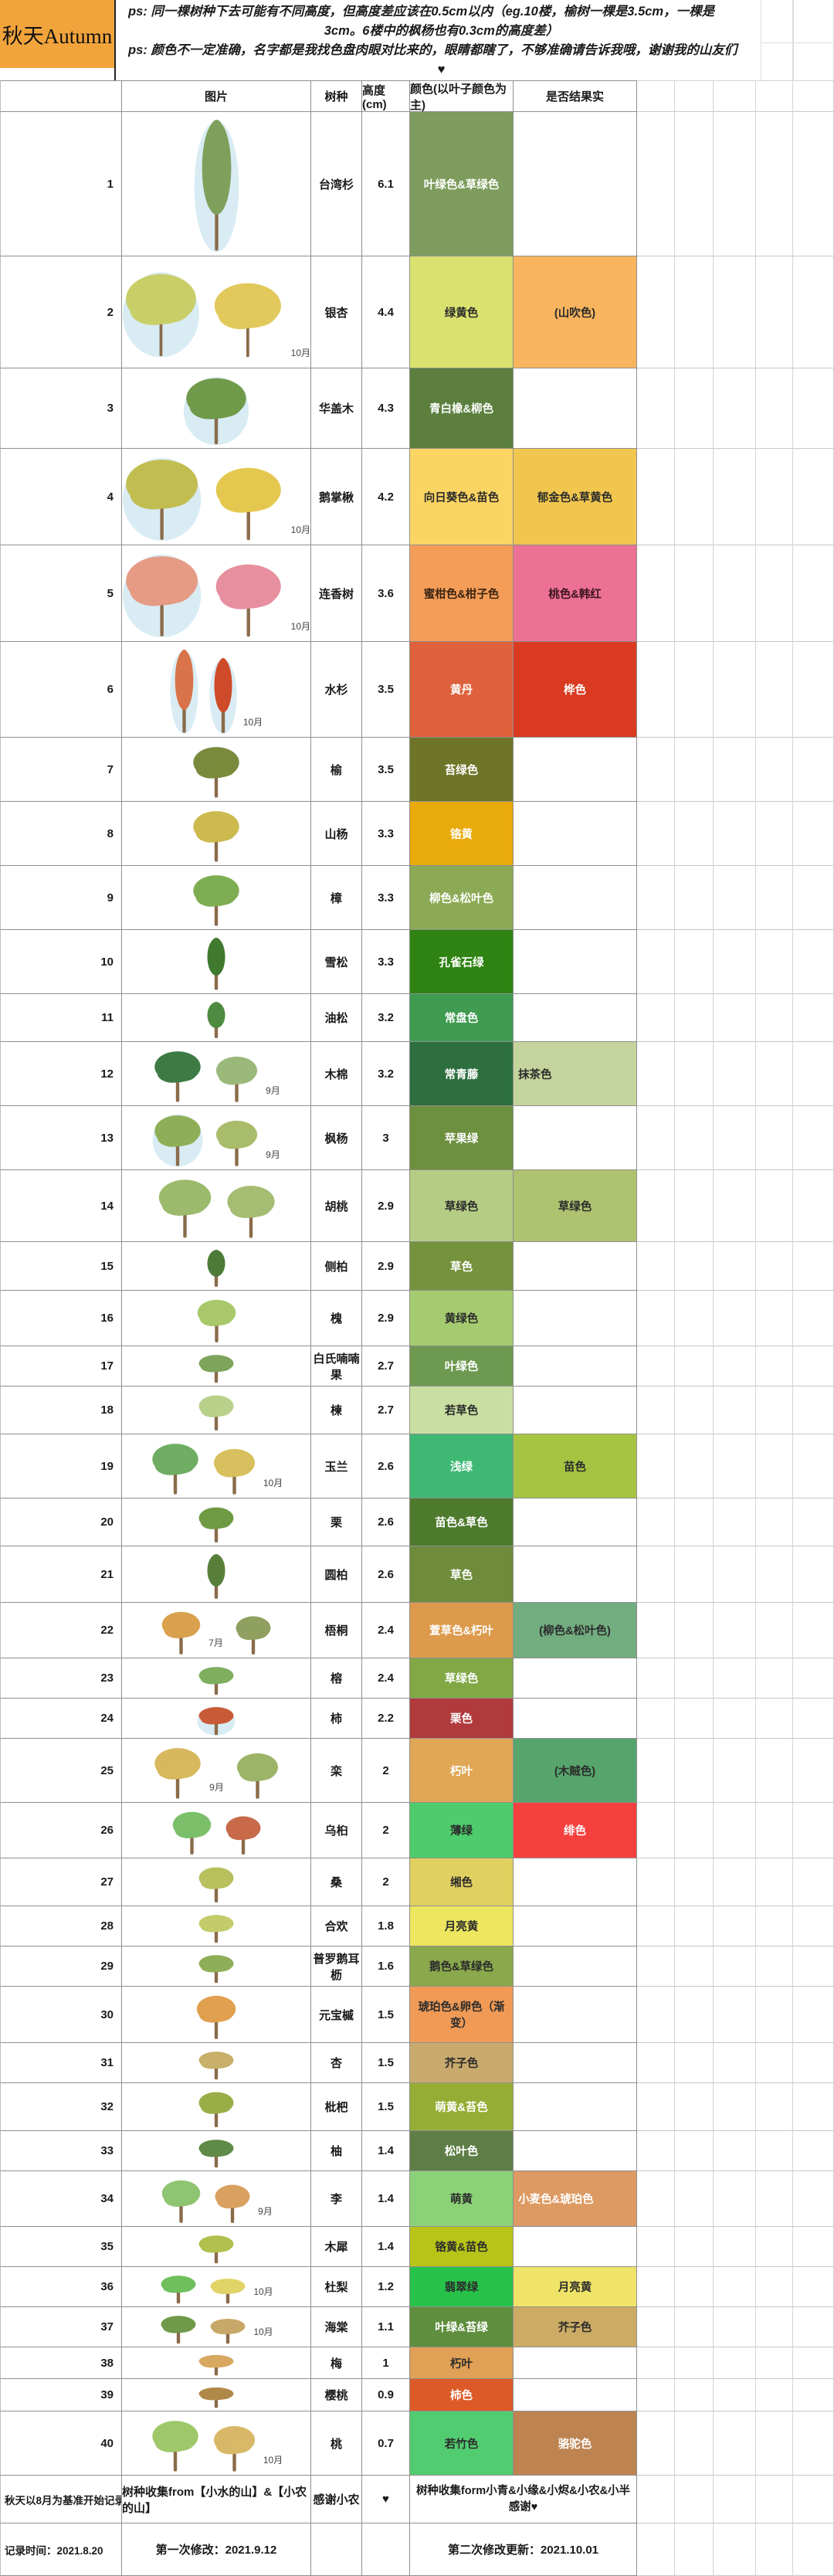  What do you see at coordinates (386, 2363) in the screenshot?
I see `tree-height-cell: 1` at bounding box center [386, 2363].